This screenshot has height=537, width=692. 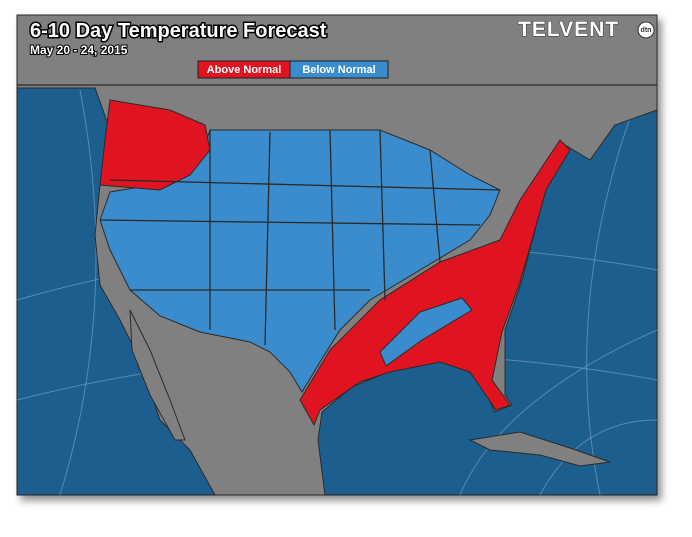 What do you see at coordinates (178, 31) in the screenshot?
I see `title: 6-10 Day Temperature Forecast` at bounding box center [178, 31].